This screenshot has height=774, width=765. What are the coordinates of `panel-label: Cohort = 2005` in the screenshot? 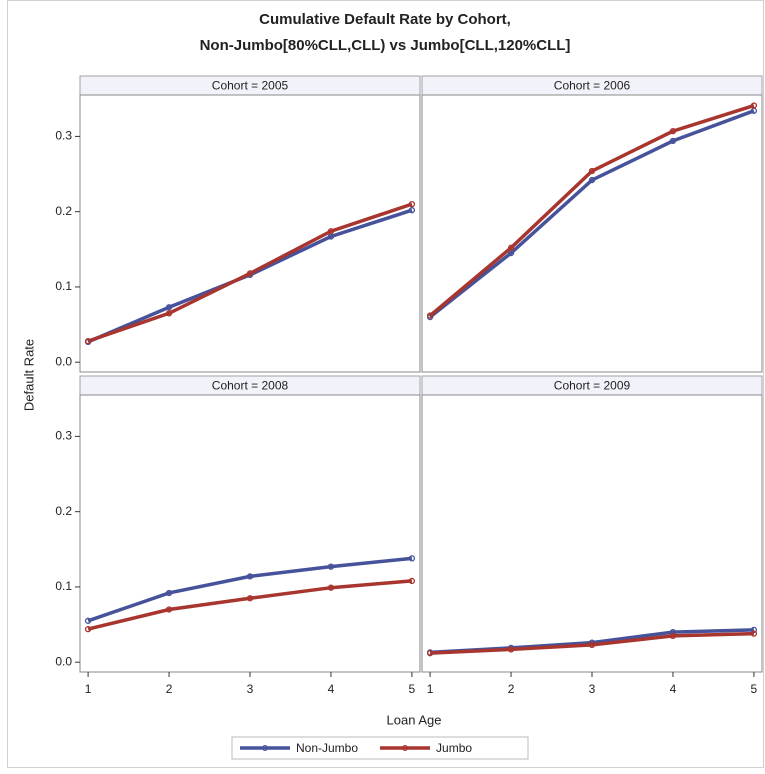 It's located at (250, 86).